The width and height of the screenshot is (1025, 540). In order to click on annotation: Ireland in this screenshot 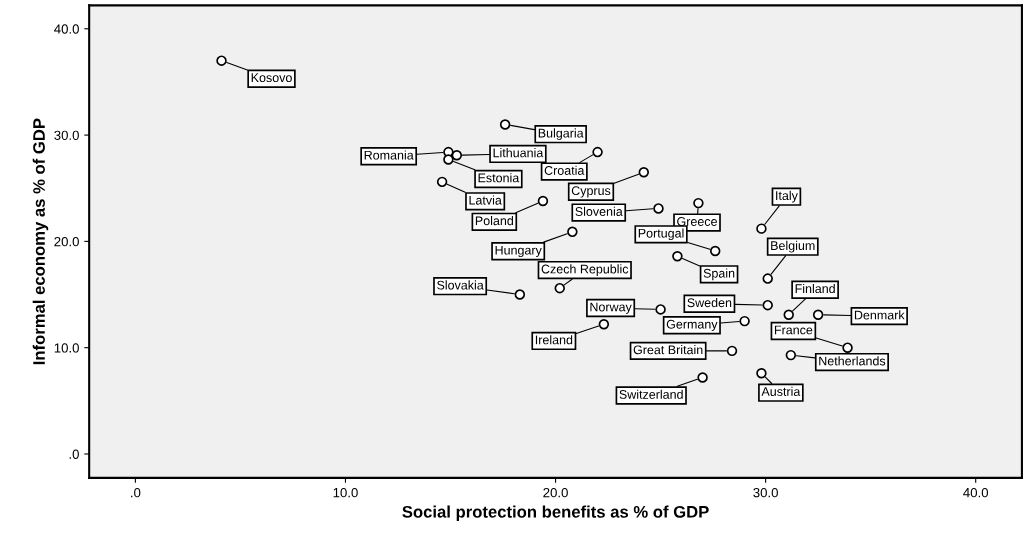, I will do `click(554, 340)`.